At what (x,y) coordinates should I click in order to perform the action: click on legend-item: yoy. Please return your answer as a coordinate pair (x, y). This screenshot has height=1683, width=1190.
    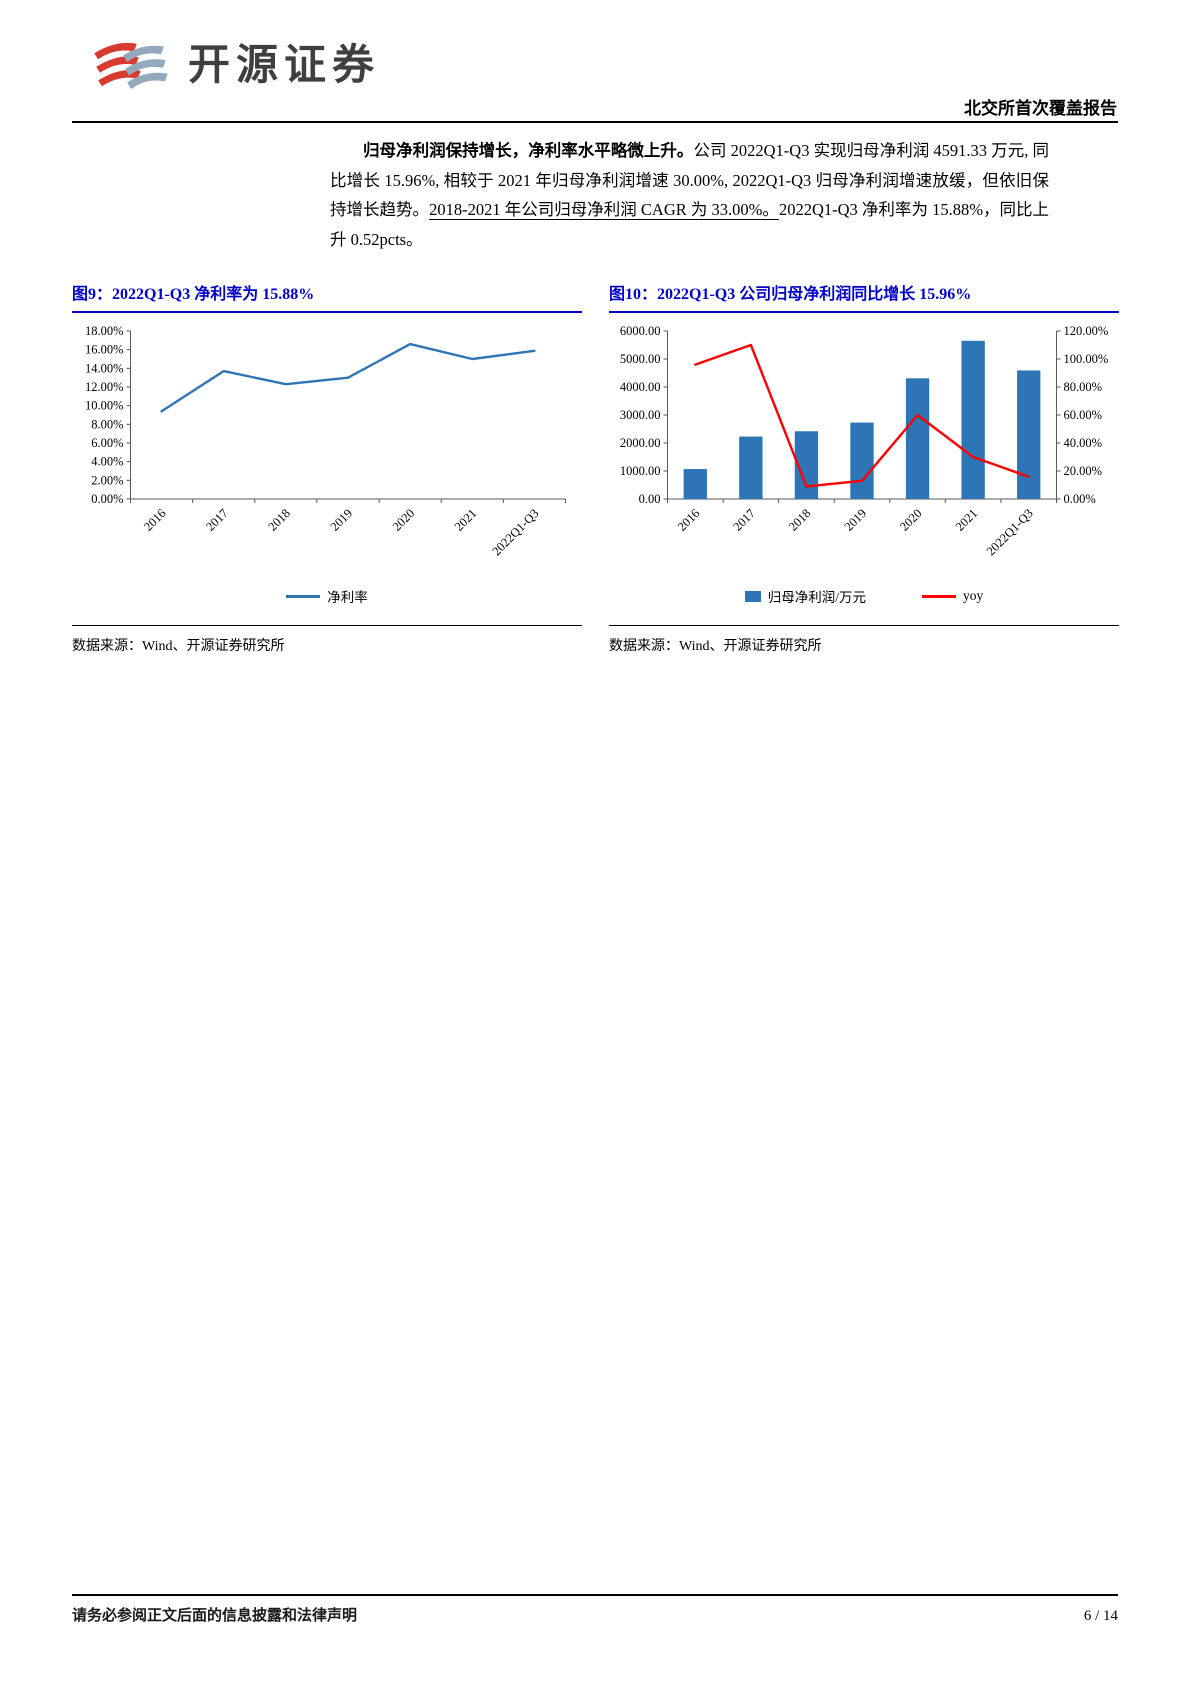
    Looking at the image, I should click on (952, 596).